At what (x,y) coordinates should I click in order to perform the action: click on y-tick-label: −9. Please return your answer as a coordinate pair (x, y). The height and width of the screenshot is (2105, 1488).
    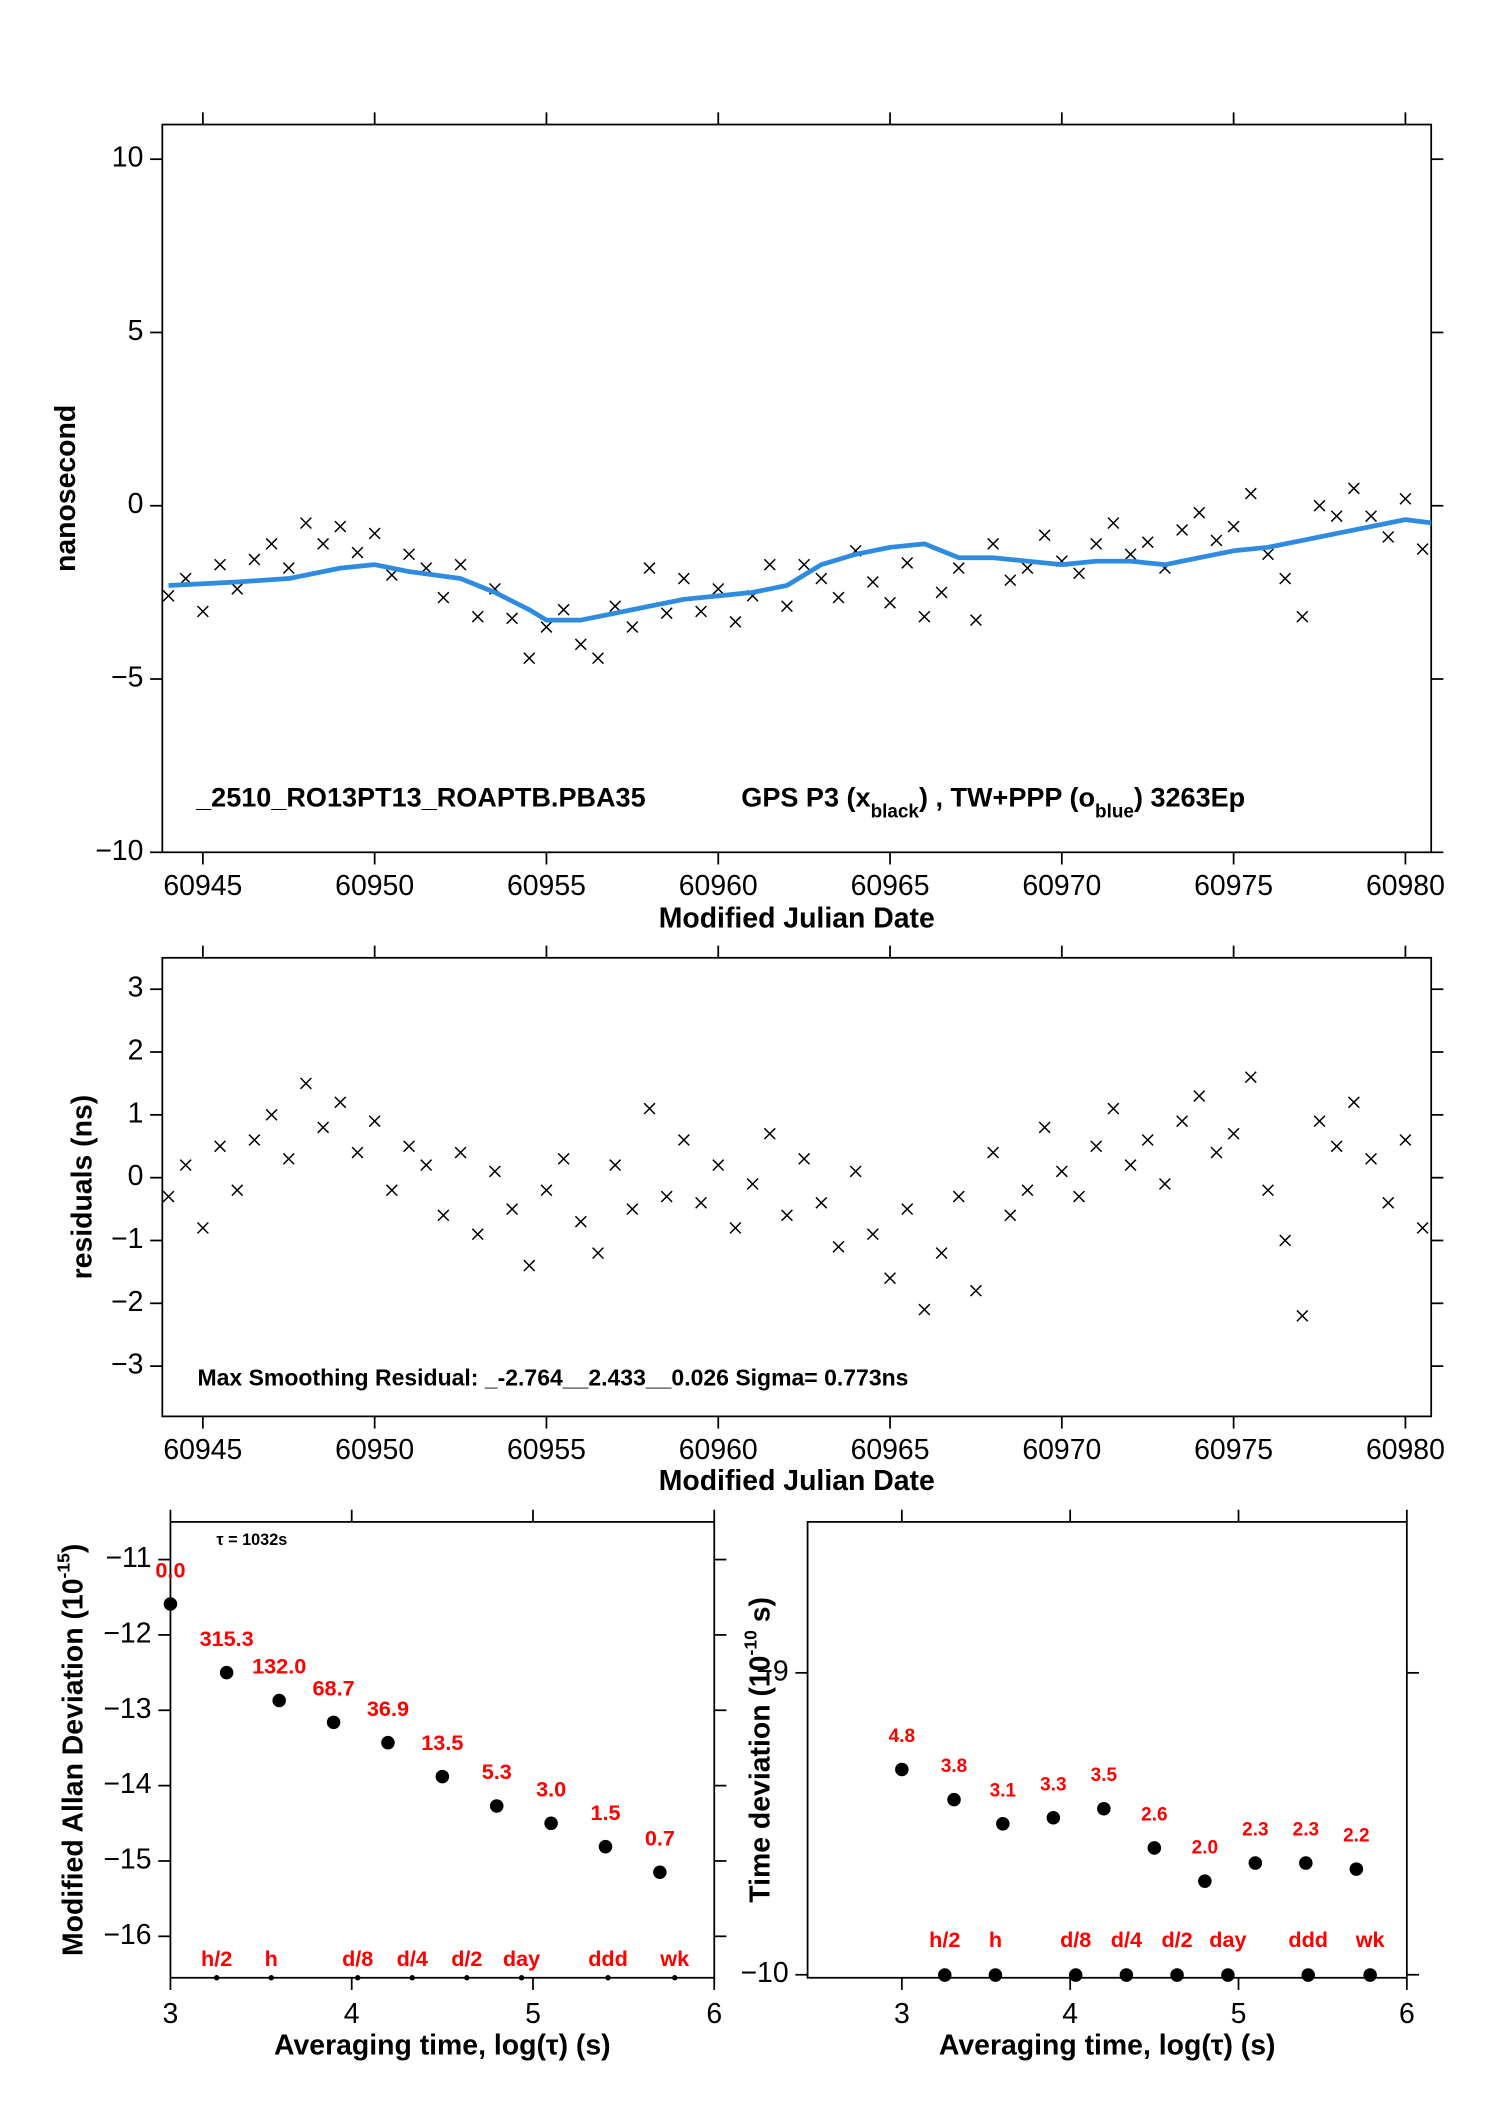
    Looking at the image, I should click on (772, 1671).